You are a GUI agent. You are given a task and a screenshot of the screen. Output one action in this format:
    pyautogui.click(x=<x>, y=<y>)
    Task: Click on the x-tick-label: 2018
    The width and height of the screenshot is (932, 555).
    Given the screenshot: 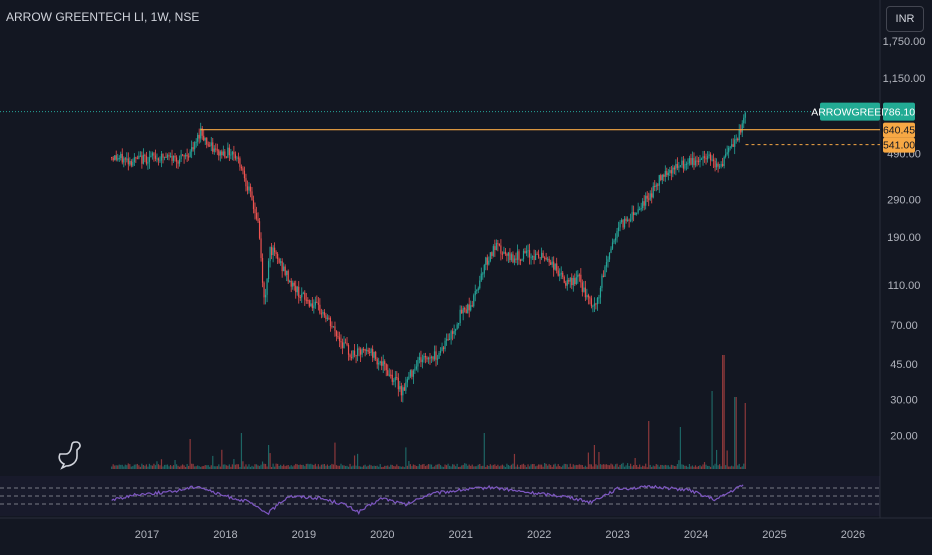 What is the action you would take?
    pyautogui.click(x=225, y=535)
    